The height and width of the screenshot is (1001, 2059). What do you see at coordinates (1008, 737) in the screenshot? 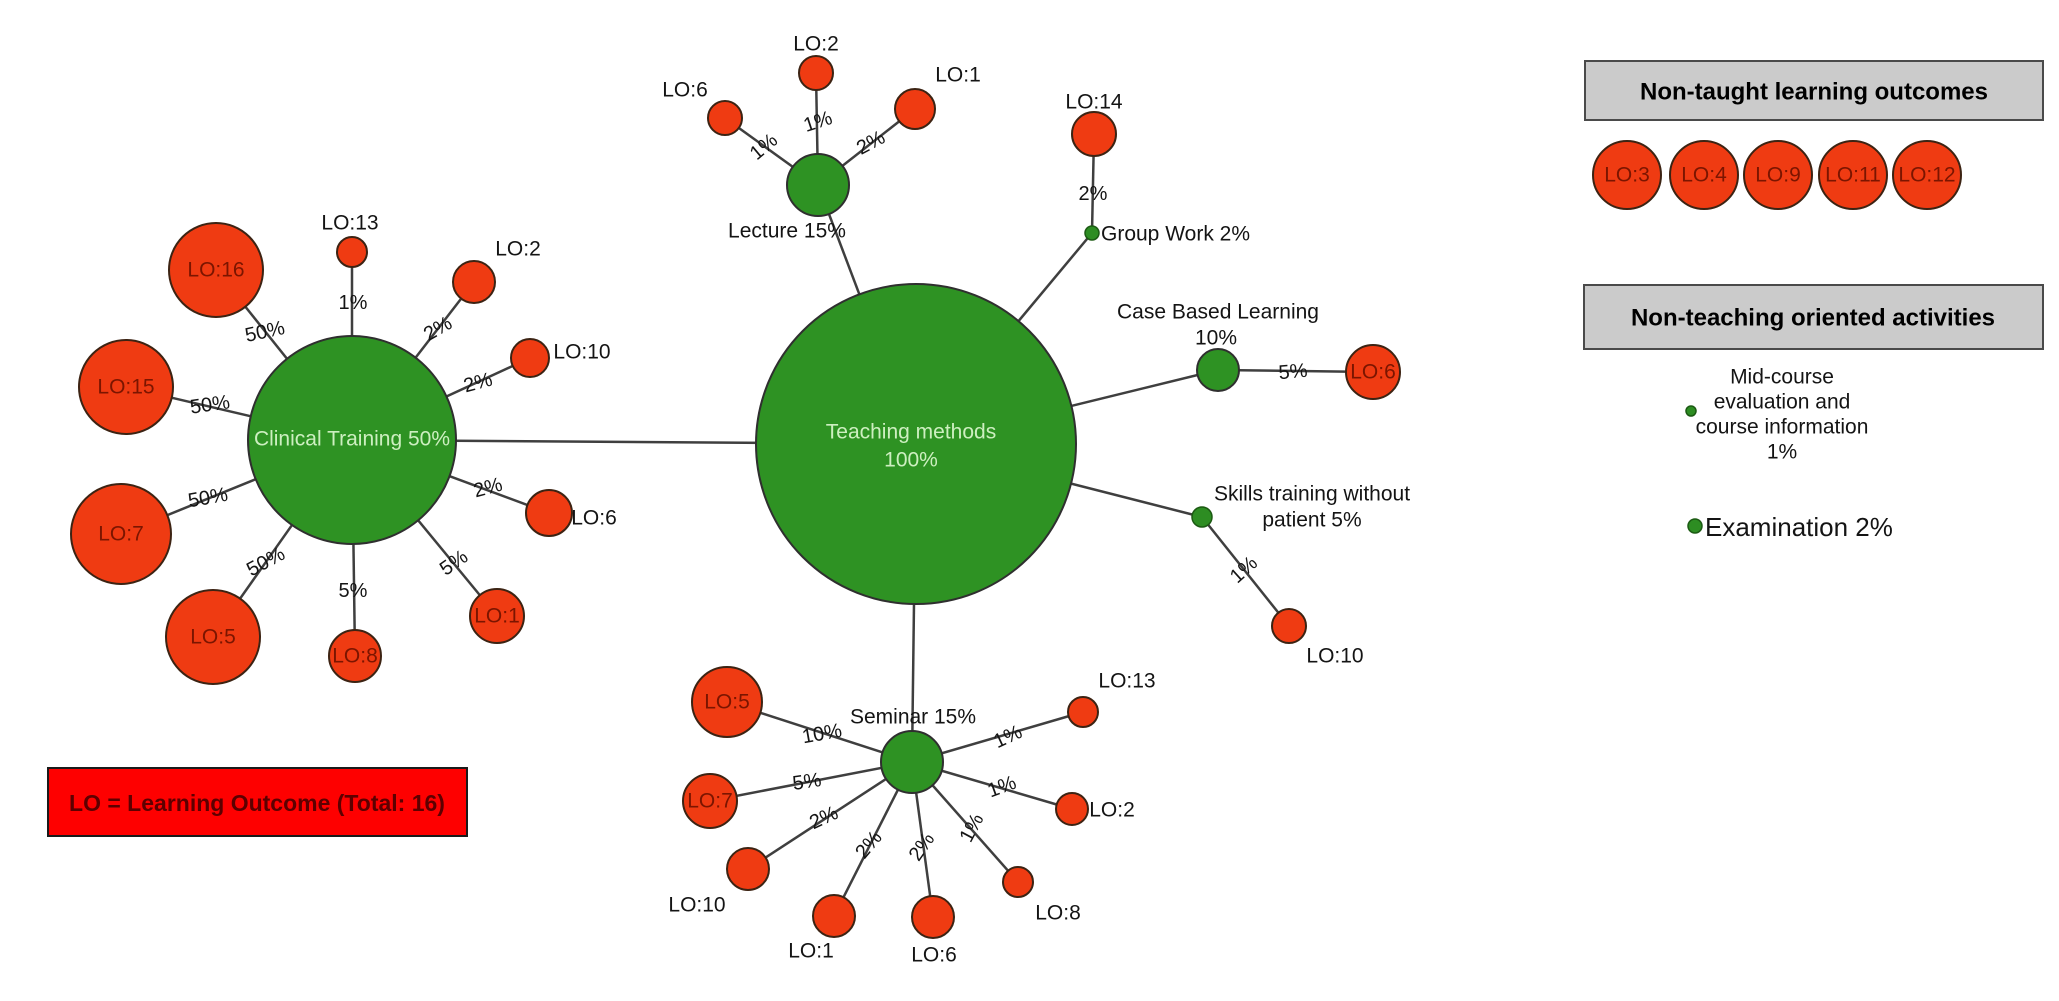
I see `seminar-lo13-pct: 1%` at bounding box center [1008, 737].